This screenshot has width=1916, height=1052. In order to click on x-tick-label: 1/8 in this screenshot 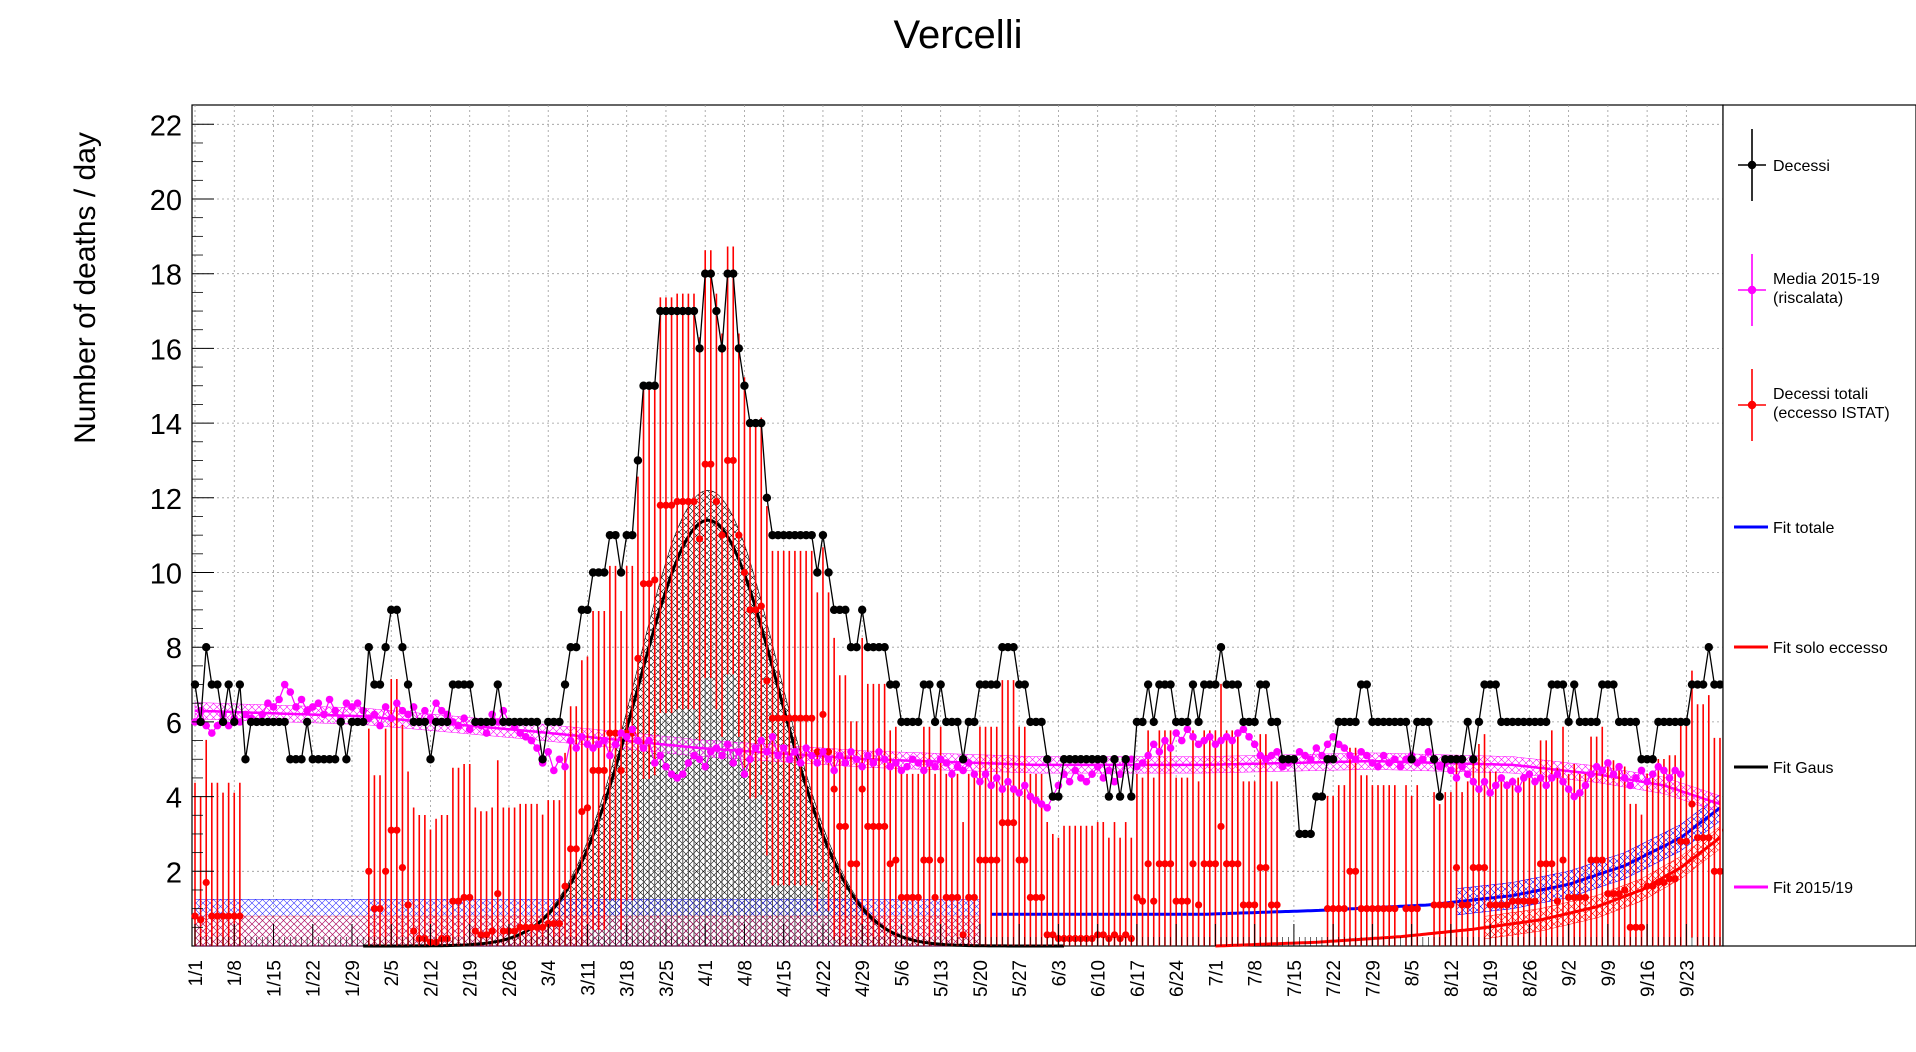, I will do `click(235, 973)`.